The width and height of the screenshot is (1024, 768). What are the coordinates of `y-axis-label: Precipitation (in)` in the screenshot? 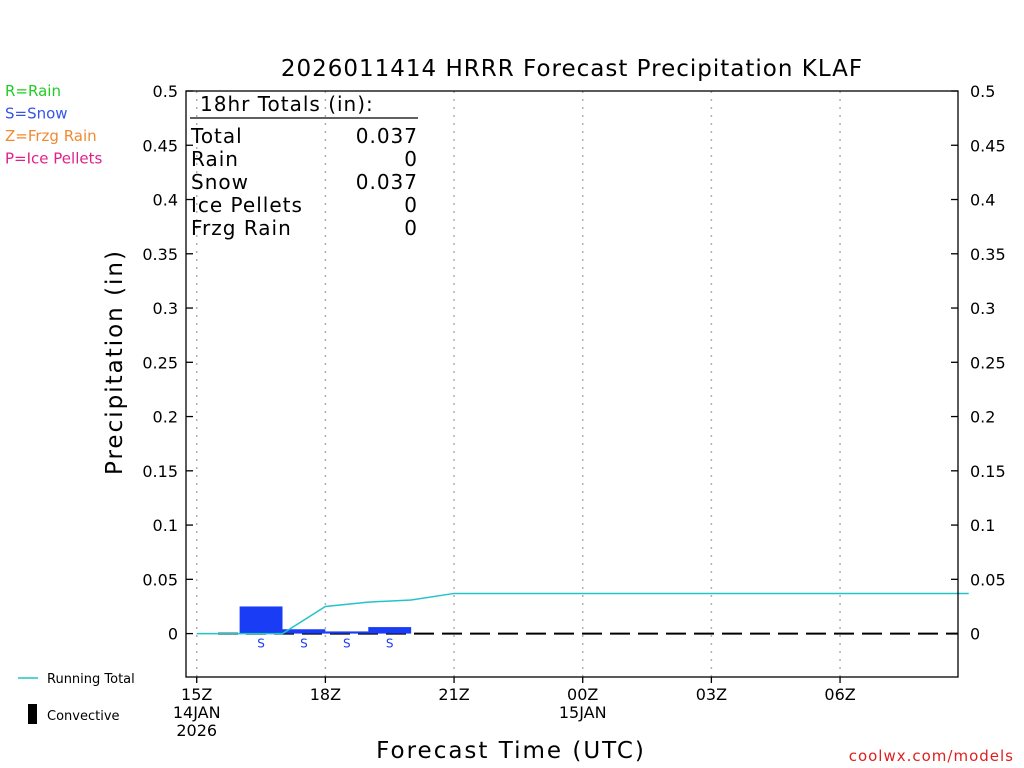 It's located at (115, 362).